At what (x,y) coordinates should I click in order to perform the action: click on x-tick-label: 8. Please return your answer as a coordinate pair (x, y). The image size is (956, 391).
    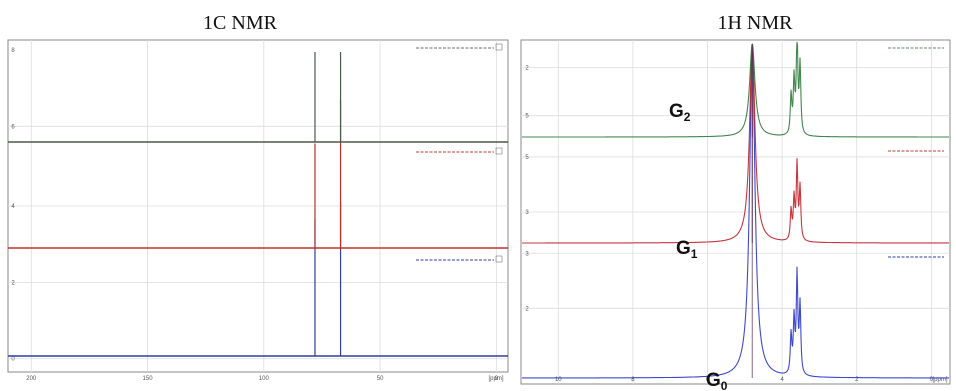
    Looking at the image, I should click on (633, 380).